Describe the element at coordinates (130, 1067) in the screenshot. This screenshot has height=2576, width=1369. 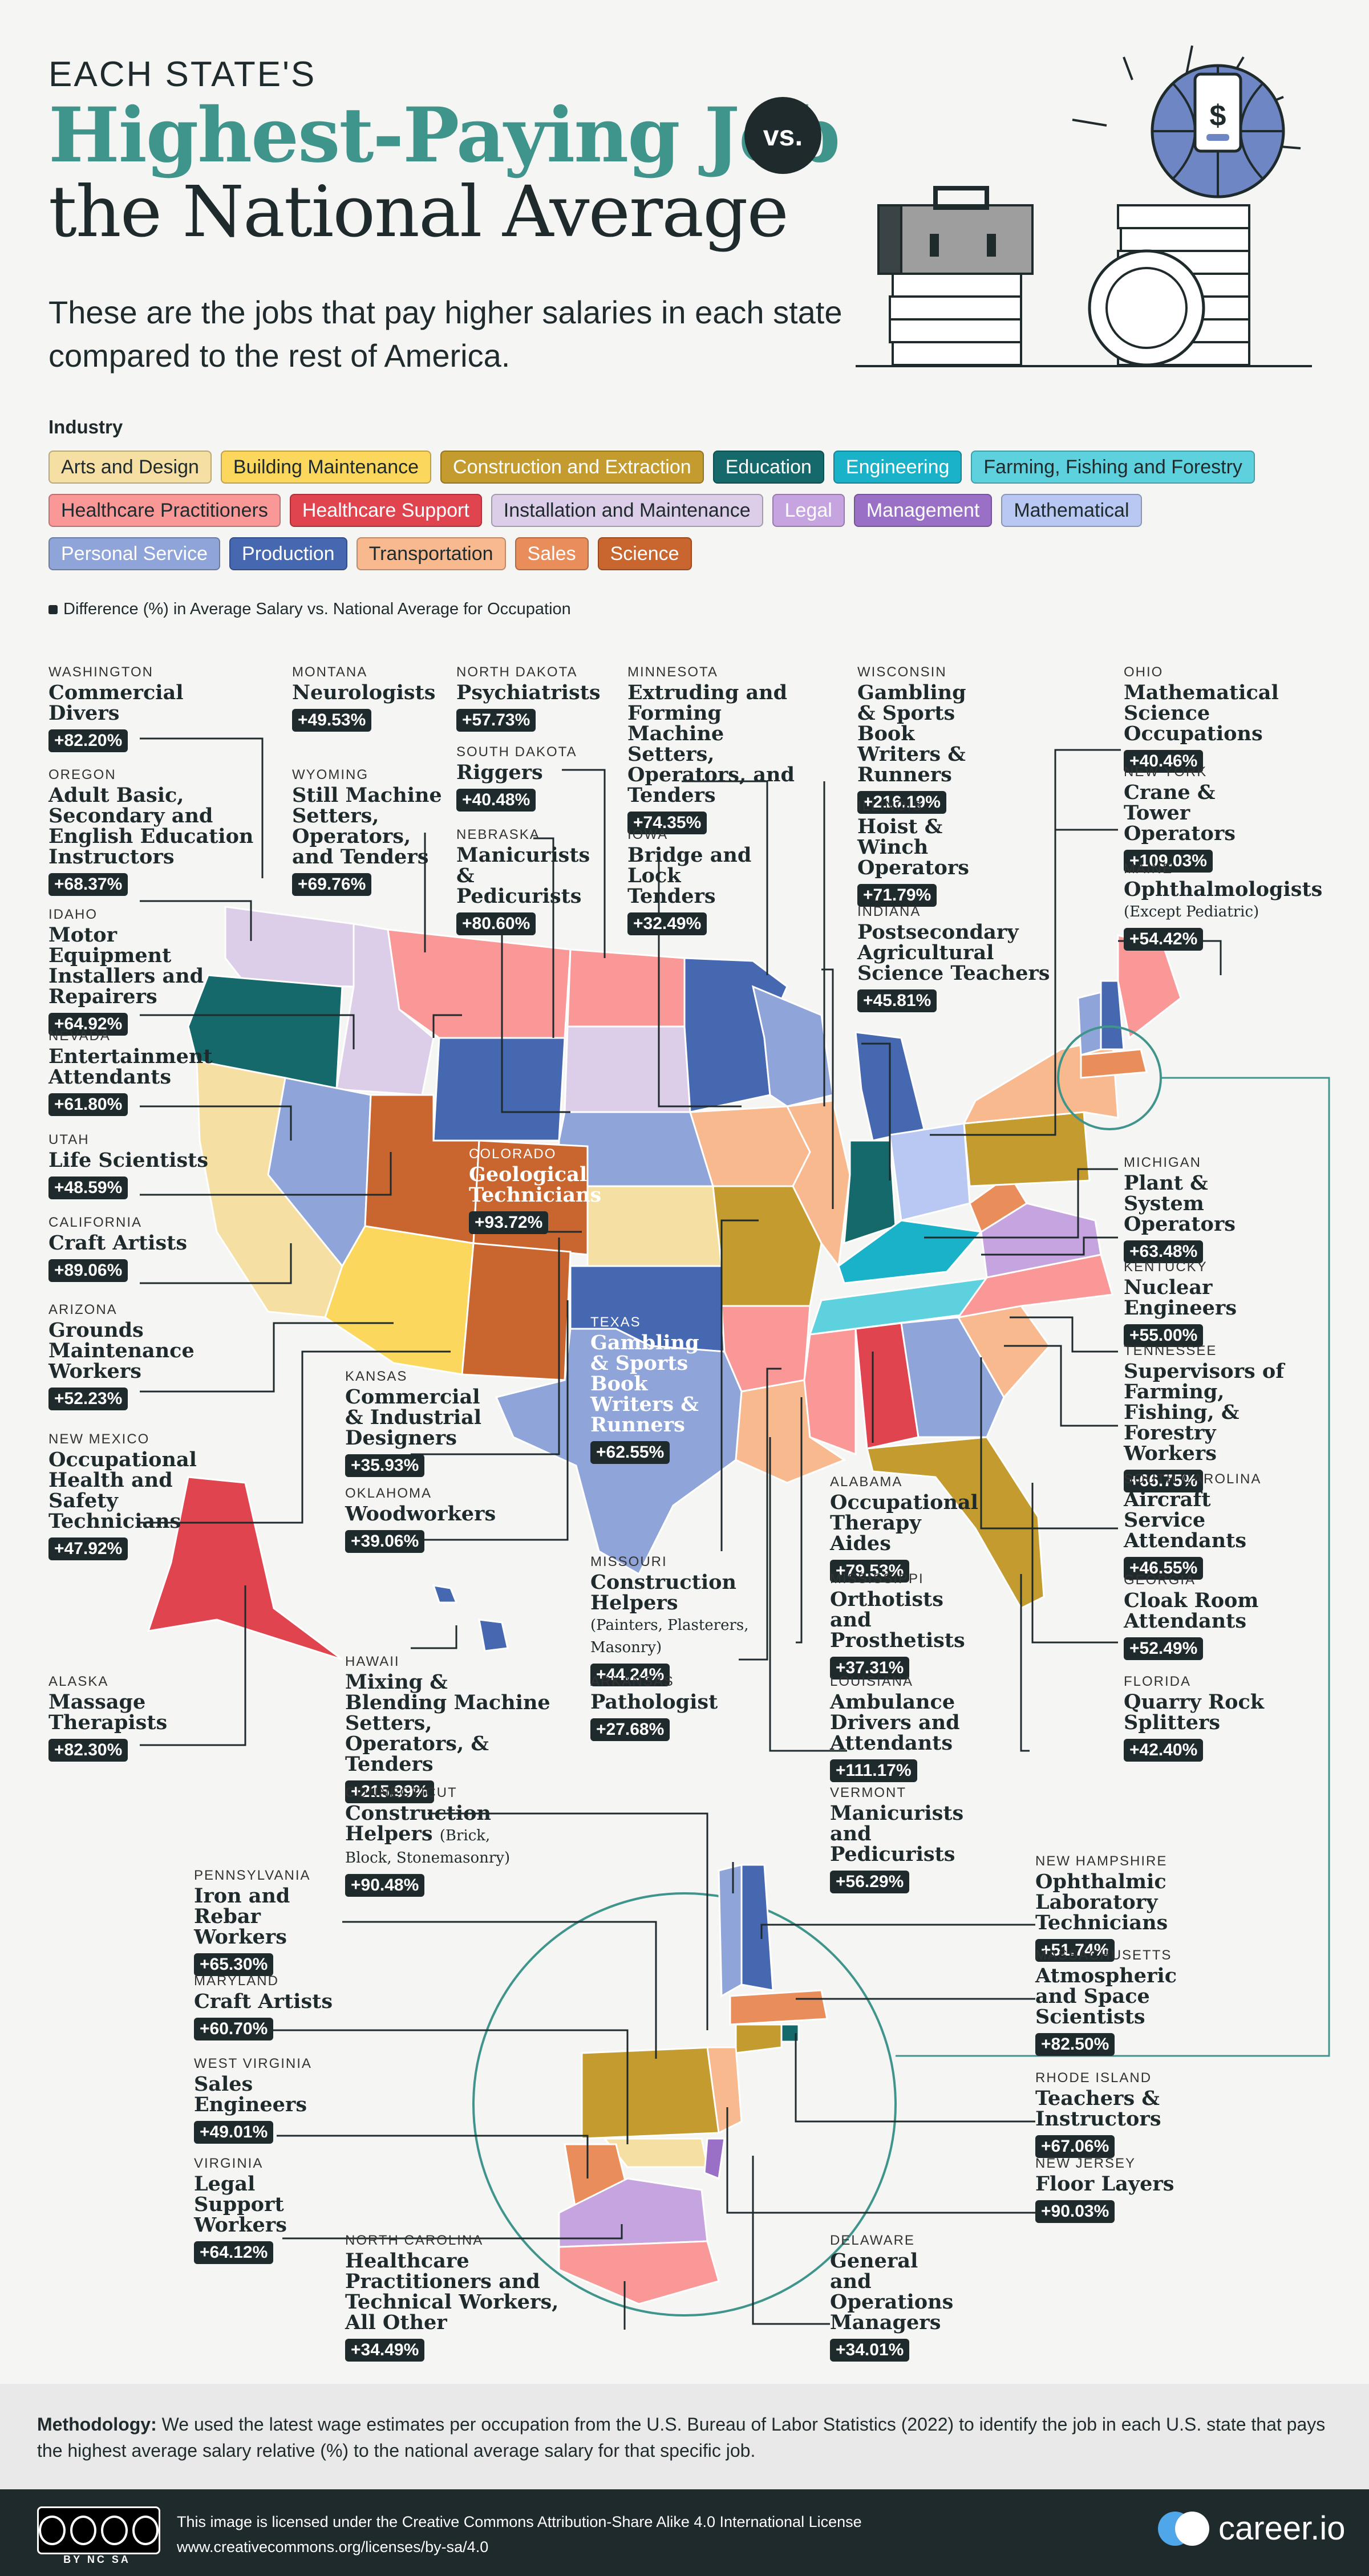
I see `job-title: Entertainment Attendants` at that location.